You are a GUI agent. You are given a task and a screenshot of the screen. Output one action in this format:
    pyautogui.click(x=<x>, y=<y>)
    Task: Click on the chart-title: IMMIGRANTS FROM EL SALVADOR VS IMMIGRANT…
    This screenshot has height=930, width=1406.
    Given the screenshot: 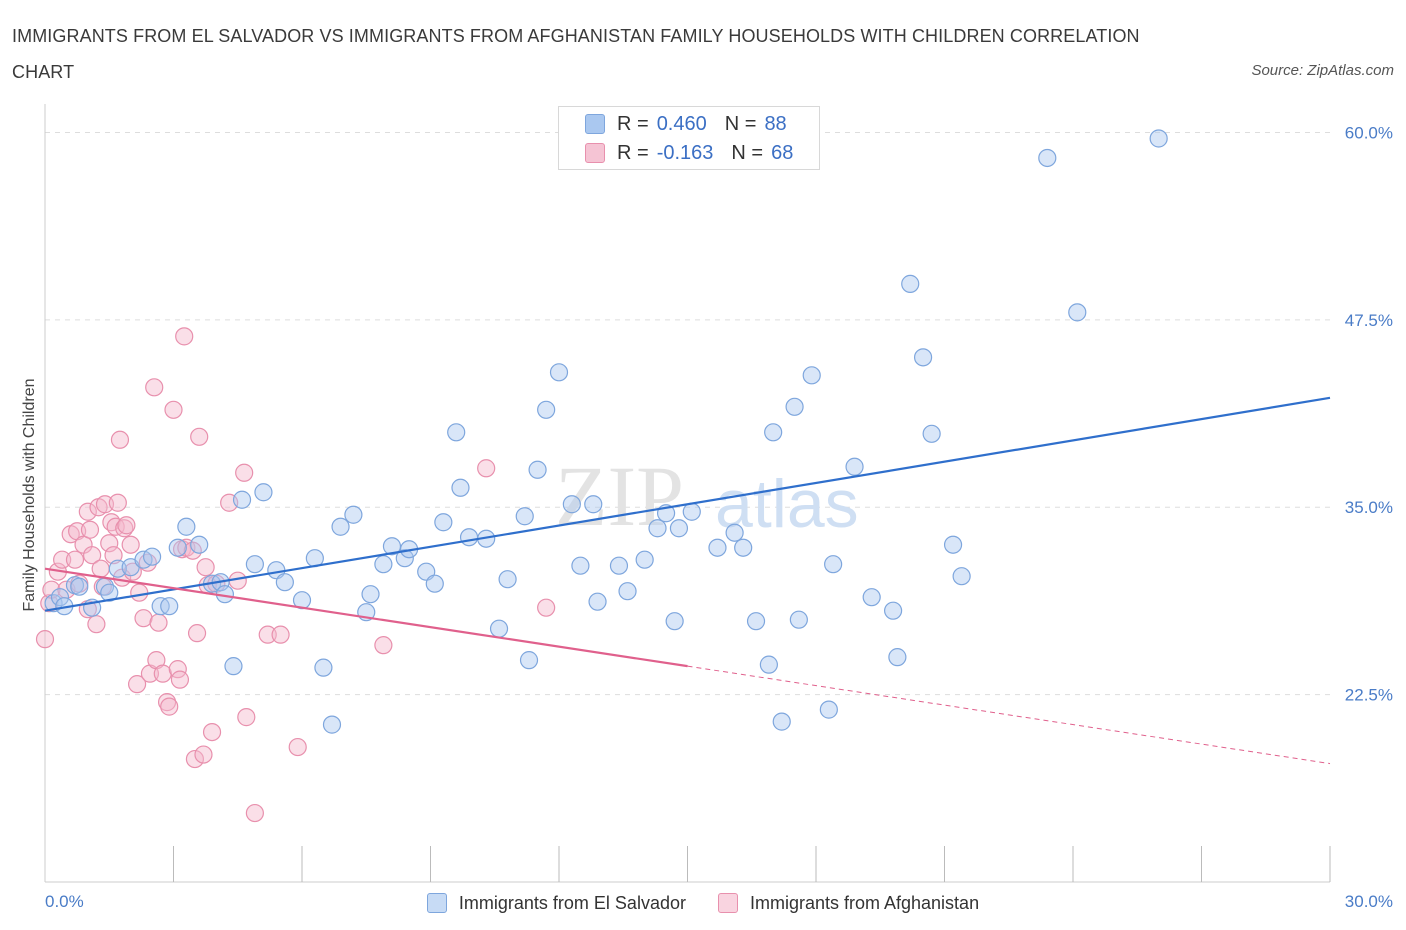 What is the action you would take?
    pyautogui.click(x=576, y=54)
    